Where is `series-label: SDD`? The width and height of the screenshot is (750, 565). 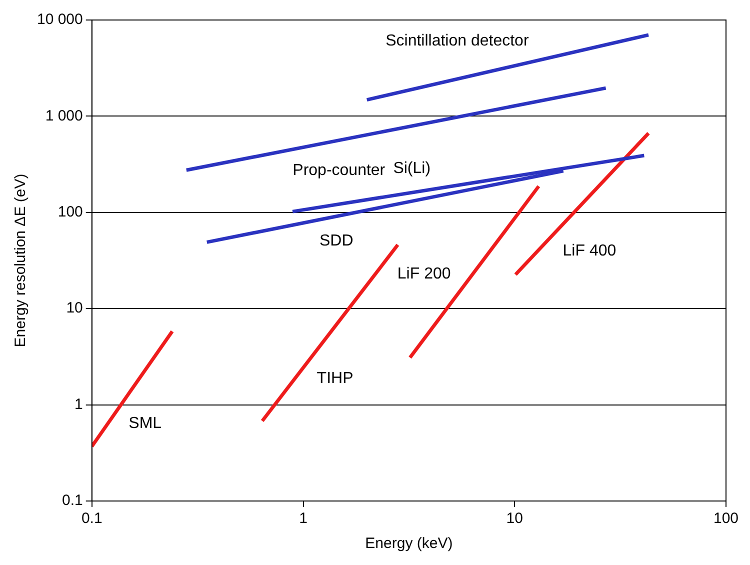 series-label: SDD is located at coordinates (336, 241).